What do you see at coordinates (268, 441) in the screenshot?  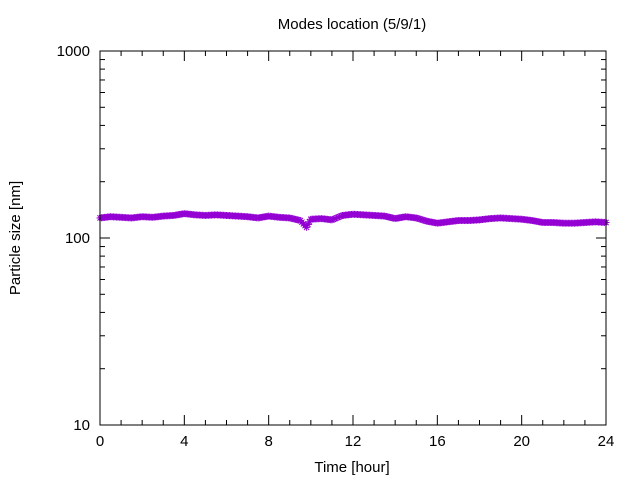 I see `x-tick-label: 8` at bounding box center [268, 441].